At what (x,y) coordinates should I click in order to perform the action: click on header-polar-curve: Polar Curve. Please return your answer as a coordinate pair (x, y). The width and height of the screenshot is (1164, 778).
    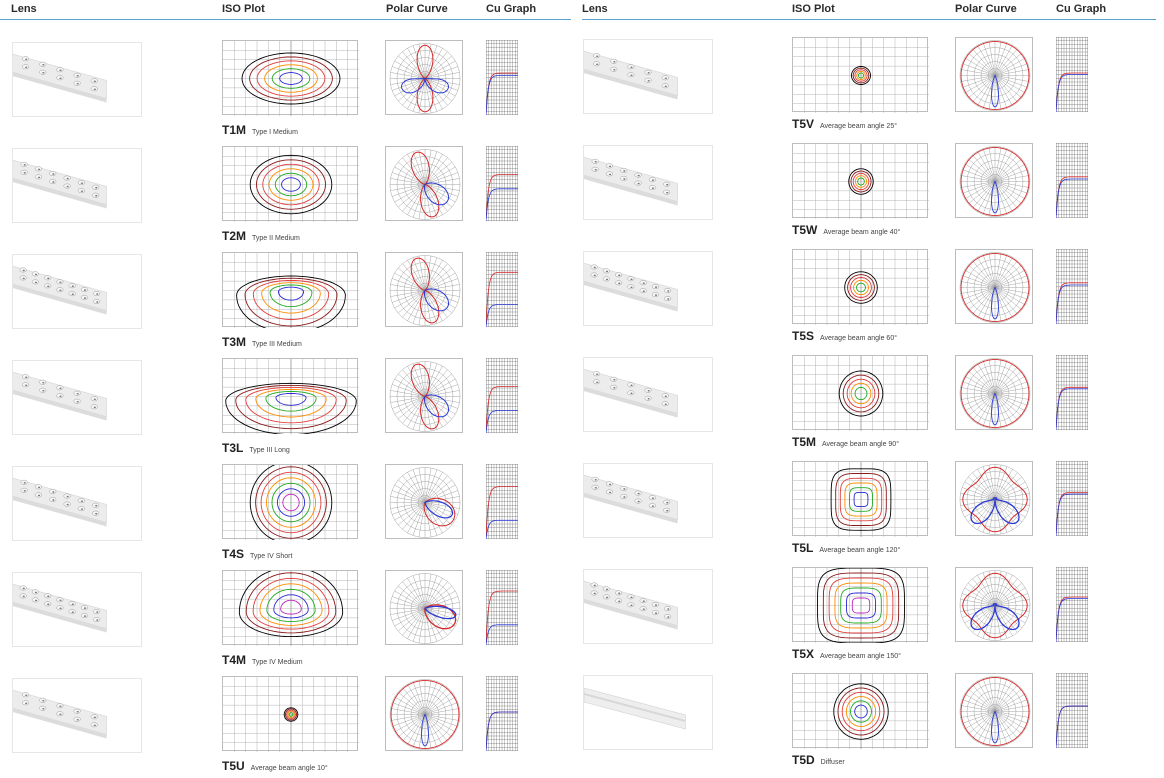
    Looking at the image, I should click on (417, 9).